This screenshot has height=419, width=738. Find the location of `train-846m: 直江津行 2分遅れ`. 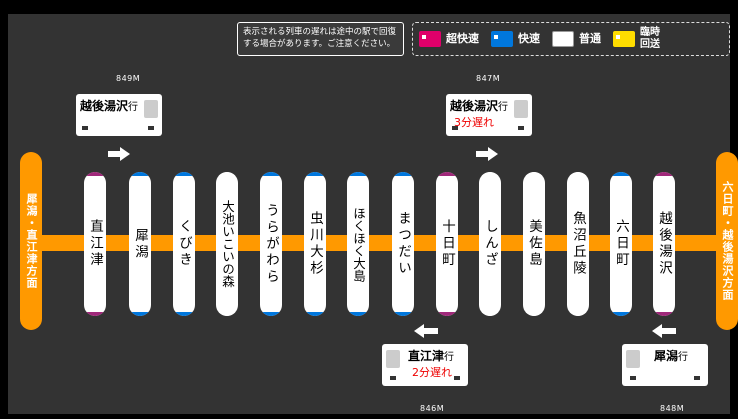

train-846m: 直江津行 2分遅れ is located at coordinates (425, 365).